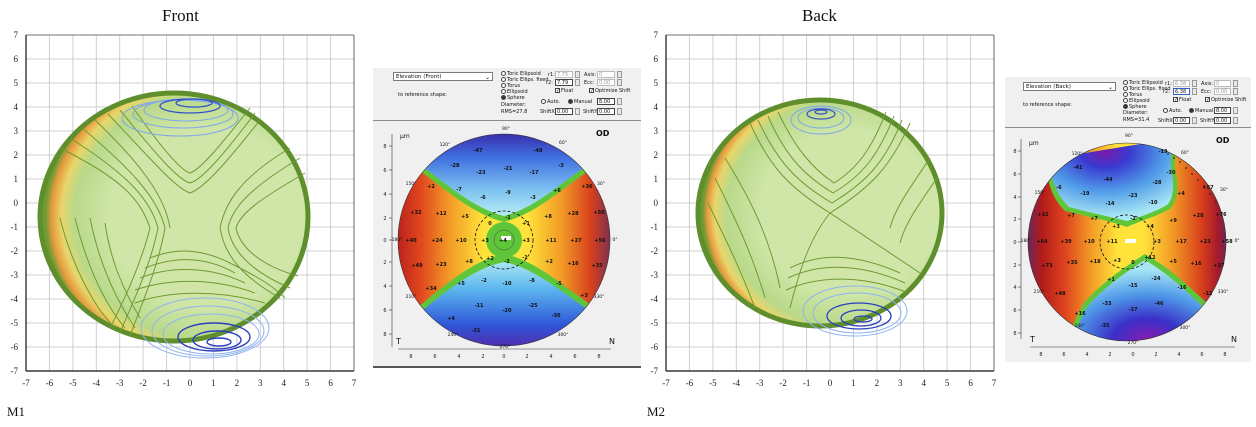  Describe the element at coordinates (1181, 91) in the screenshot. I see `back-r2-input: 6.38` at that location.